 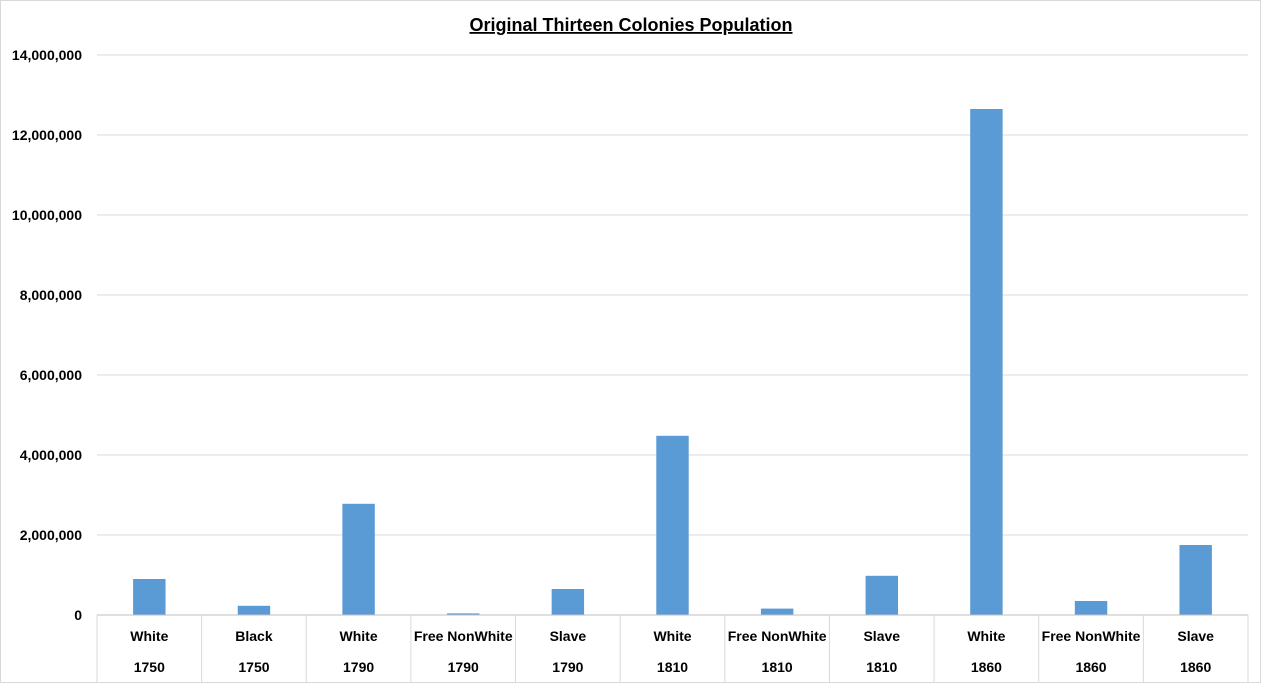 I want to click on y-tick-label: 2,000,000, so click(x=51, y=535).